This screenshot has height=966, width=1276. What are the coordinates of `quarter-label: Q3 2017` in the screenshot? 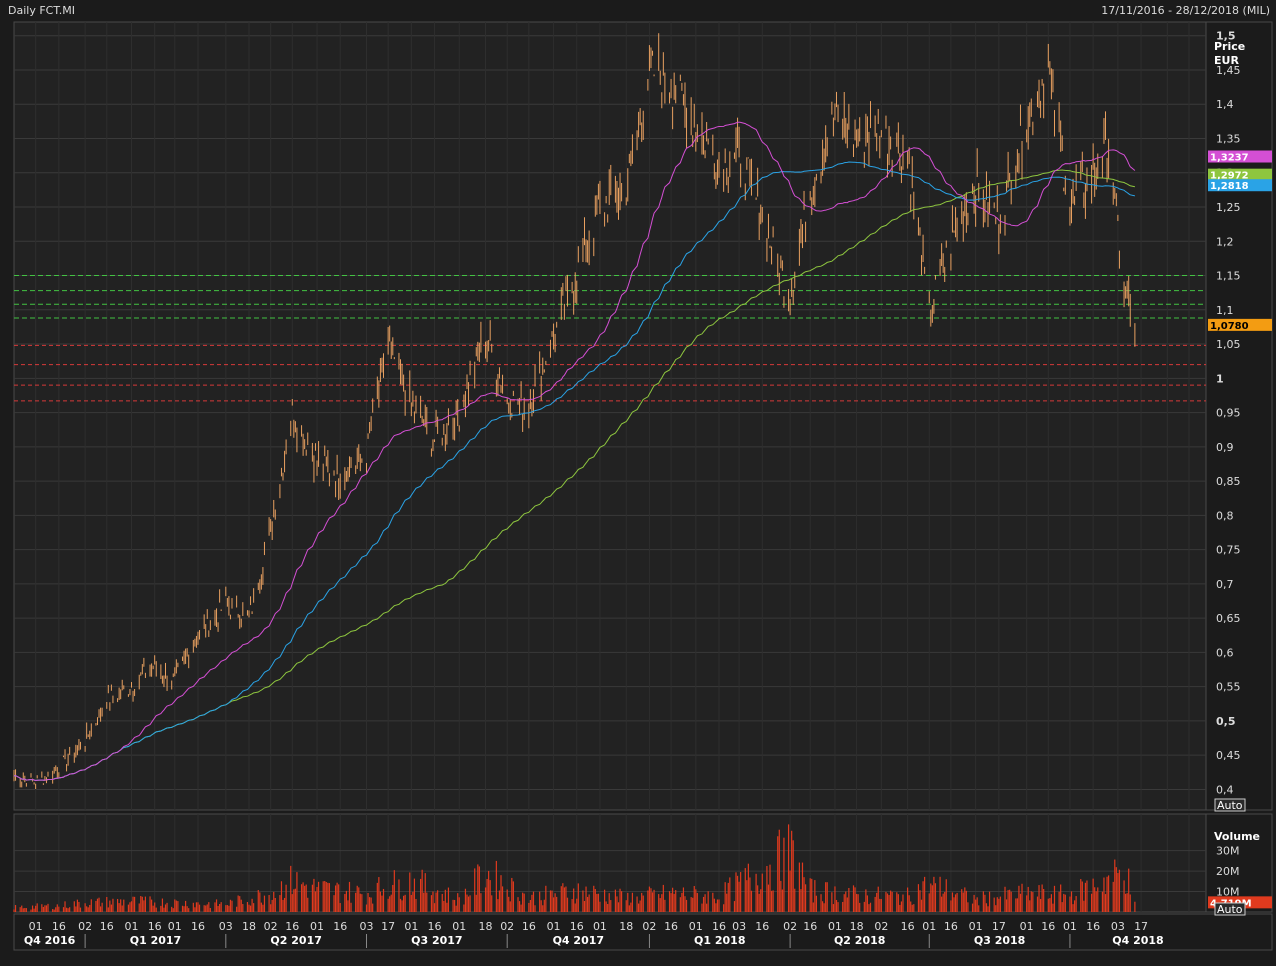 It's located at (436, 940).